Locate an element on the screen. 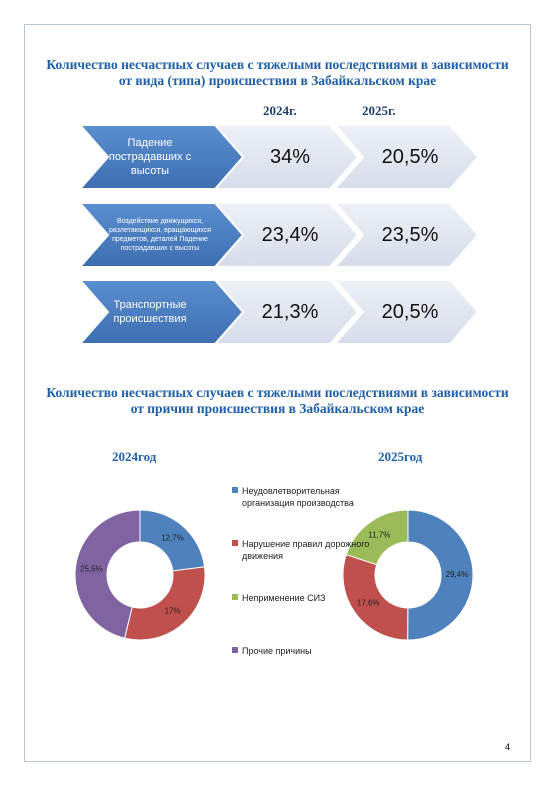 The width and height of the screenshot is (555, 786). legend-item: Неприменение СИЗ is located at coordinates (302, 598).